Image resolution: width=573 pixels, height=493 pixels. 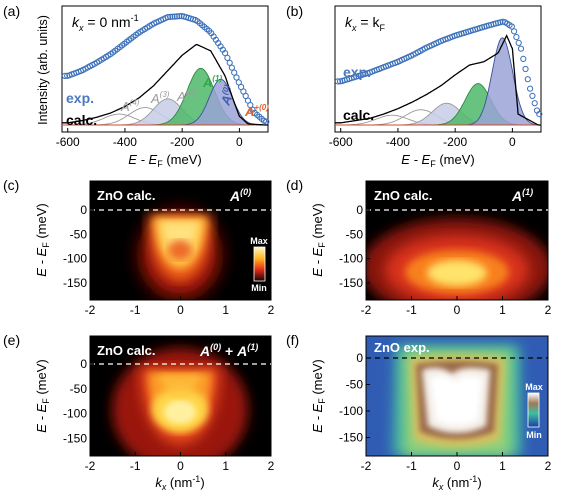 What do you see at coordinates (227, 95) in the screenshot?
I see `label-A0: A(0)` at bounding box center [227, 95].